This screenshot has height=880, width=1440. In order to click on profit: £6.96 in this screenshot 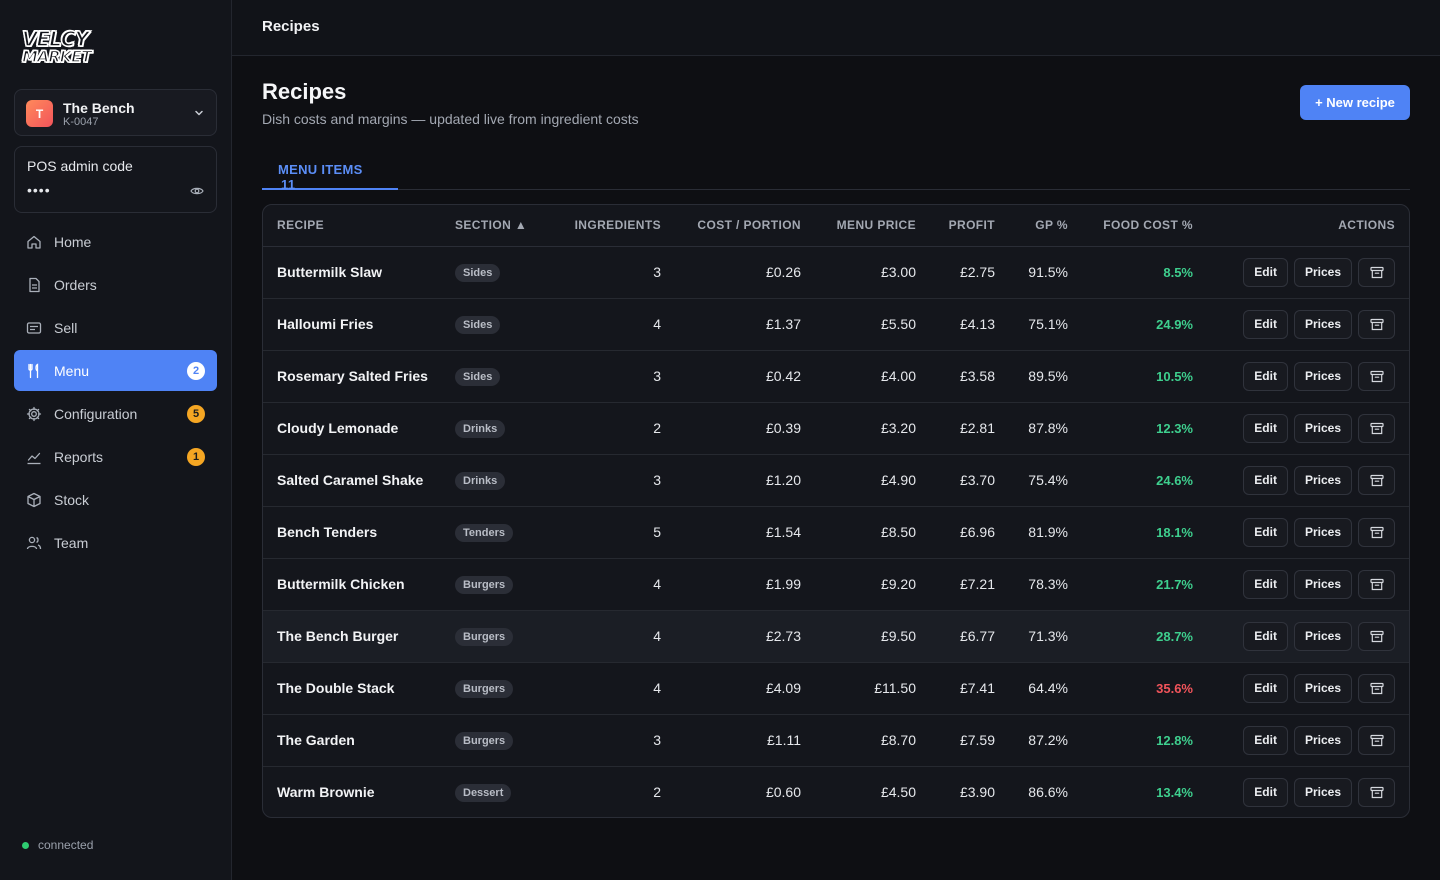, I will do `click(977, 532)`.